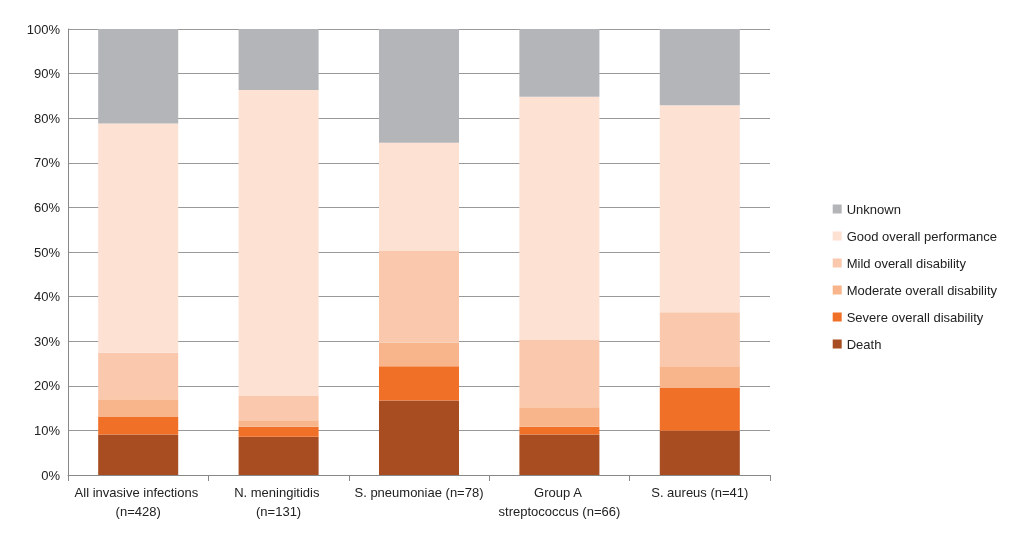 This screenshot has width=1010, height=553. I want to click on y-tick-label: 30%, so click(47, 341).